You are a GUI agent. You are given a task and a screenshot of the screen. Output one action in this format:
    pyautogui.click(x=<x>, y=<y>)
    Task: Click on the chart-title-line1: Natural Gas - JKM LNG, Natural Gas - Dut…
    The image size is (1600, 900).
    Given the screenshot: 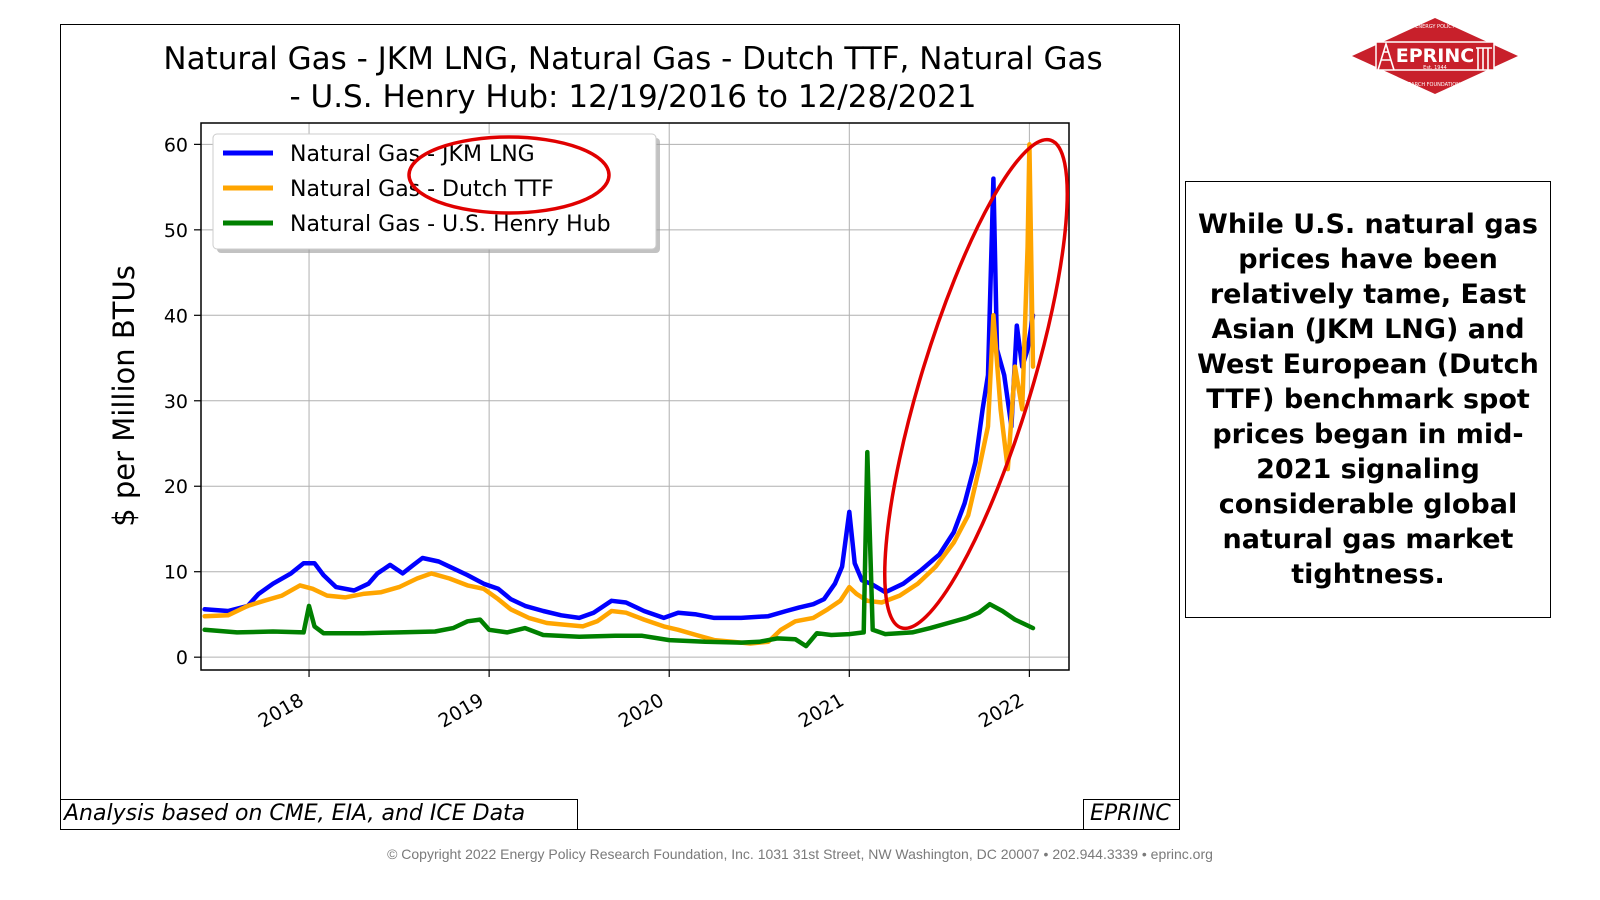 What is the action you would take?
    pyautogui.click(x=632, y=59)
    